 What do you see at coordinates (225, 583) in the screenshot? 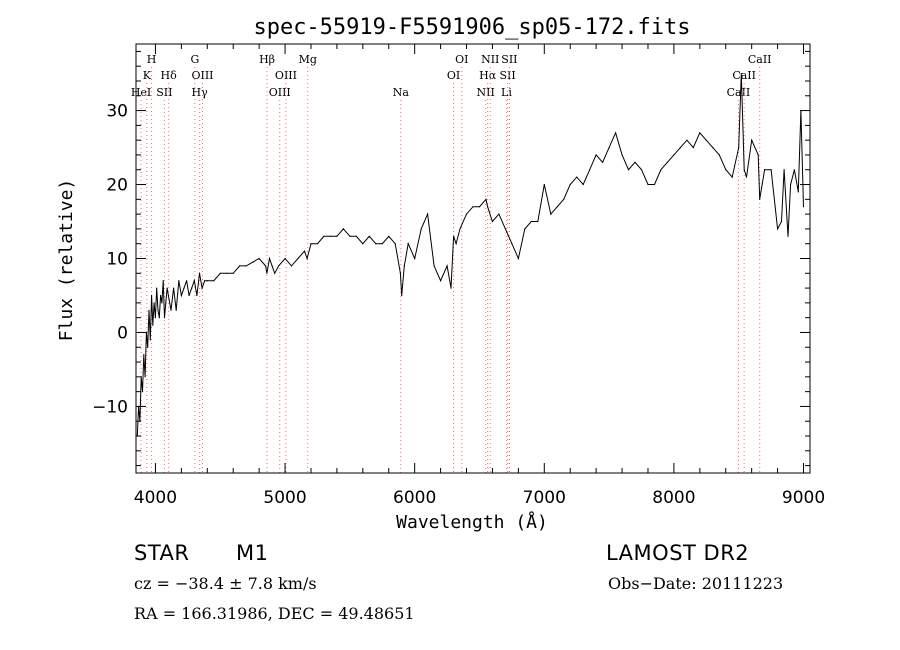
I see `redshift-velocity: cz = −38.4 ± 7.8 km/s` at bounding box center [225, 583].